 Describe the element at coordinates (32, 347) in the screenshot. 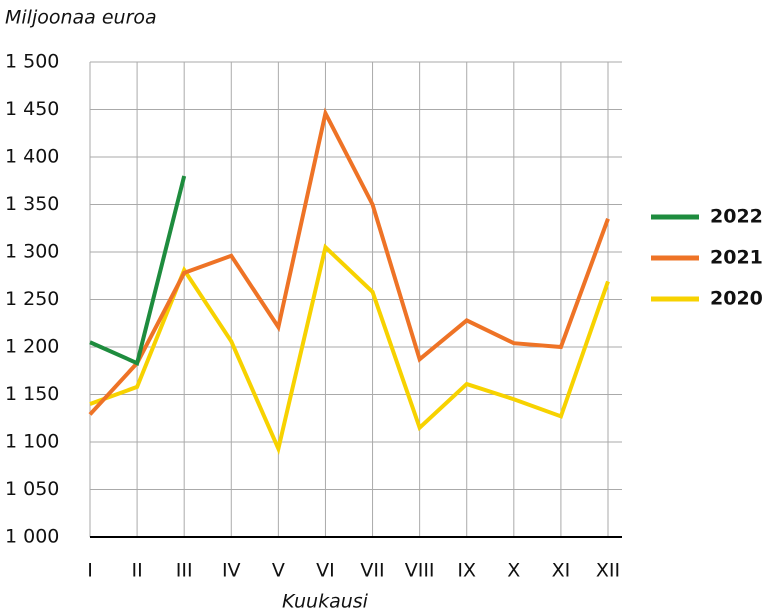

I see `y-tick-label: 1 200` at that location.